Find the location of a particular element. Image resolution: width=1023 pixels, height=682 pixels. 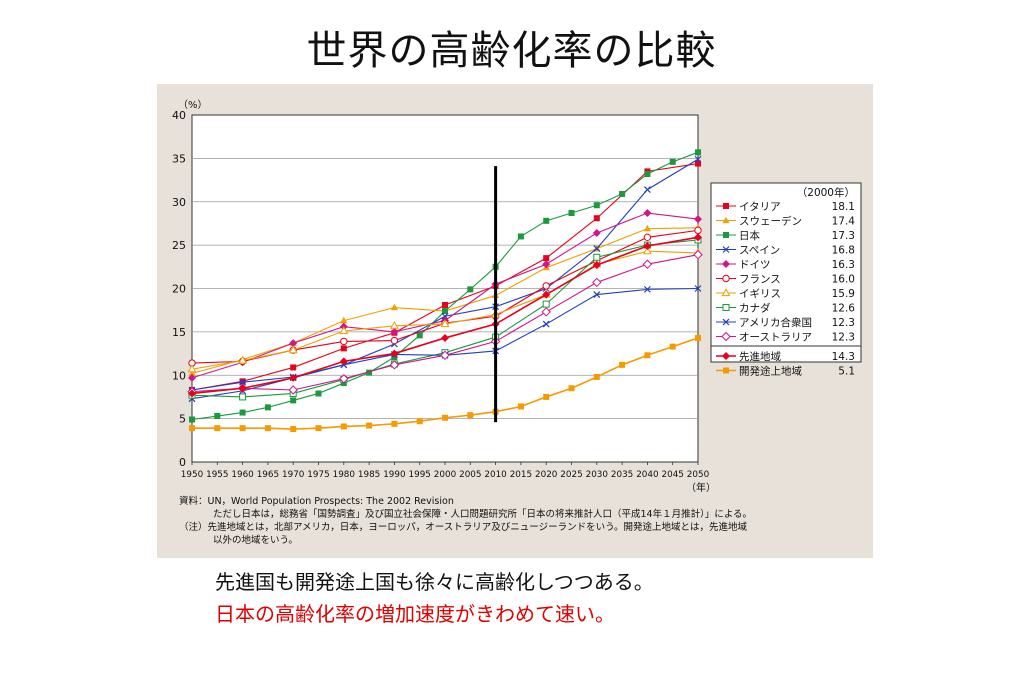

series-1-point-1980 is located at coordinates (344, 320).